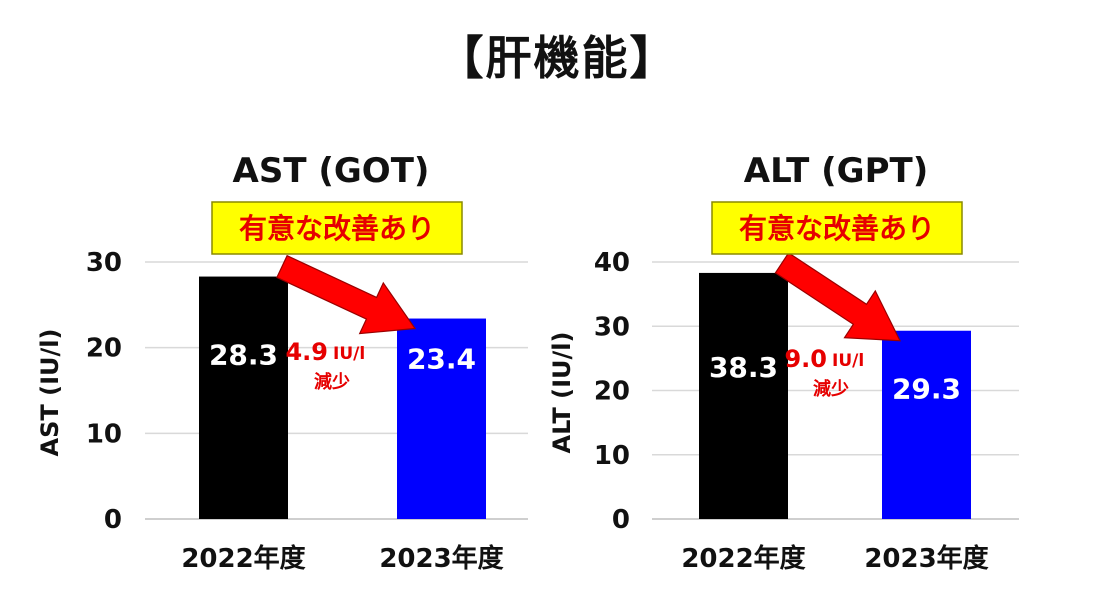  What do you see at coordinates (743, 558) in the screenshot?
I see `alt-x-category-label: 2022年度` at bounding box center [743, 558].